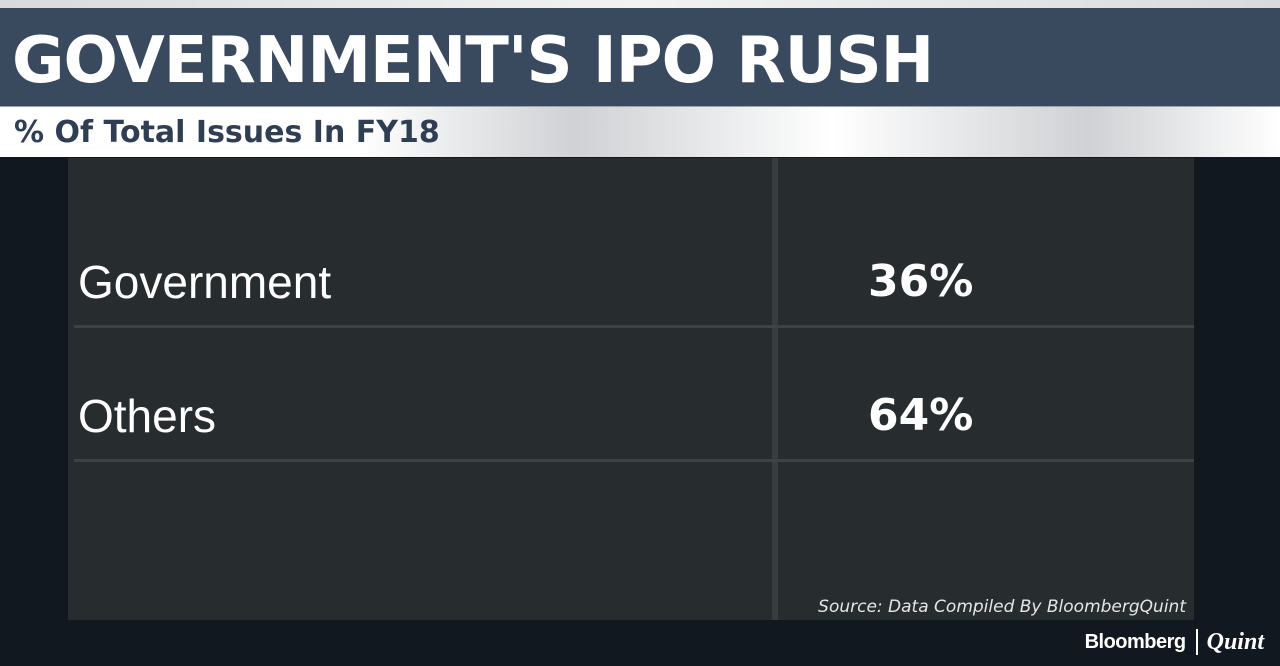  What do you see at coordinates (1135, 641) in the screenshot?
I see `logo-bloomberg-wordmark: Bloomberg` at bounding box center [1135, 641].